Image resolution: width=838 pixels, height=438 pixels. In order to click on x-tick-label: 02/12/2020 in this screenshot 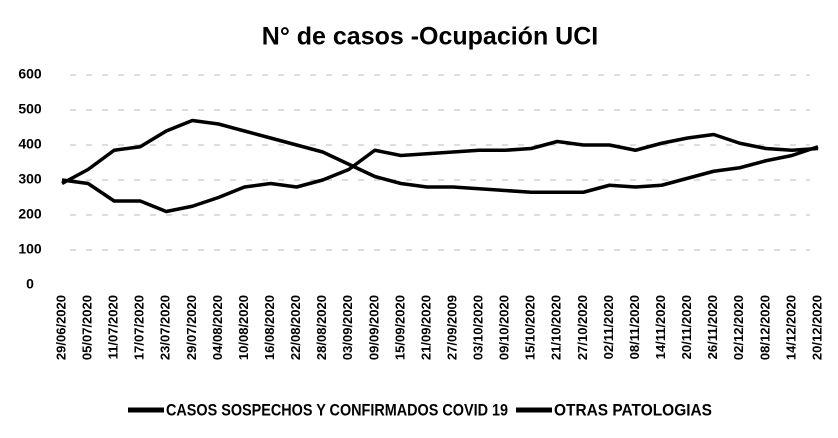, I will do `click(738, 327)`.